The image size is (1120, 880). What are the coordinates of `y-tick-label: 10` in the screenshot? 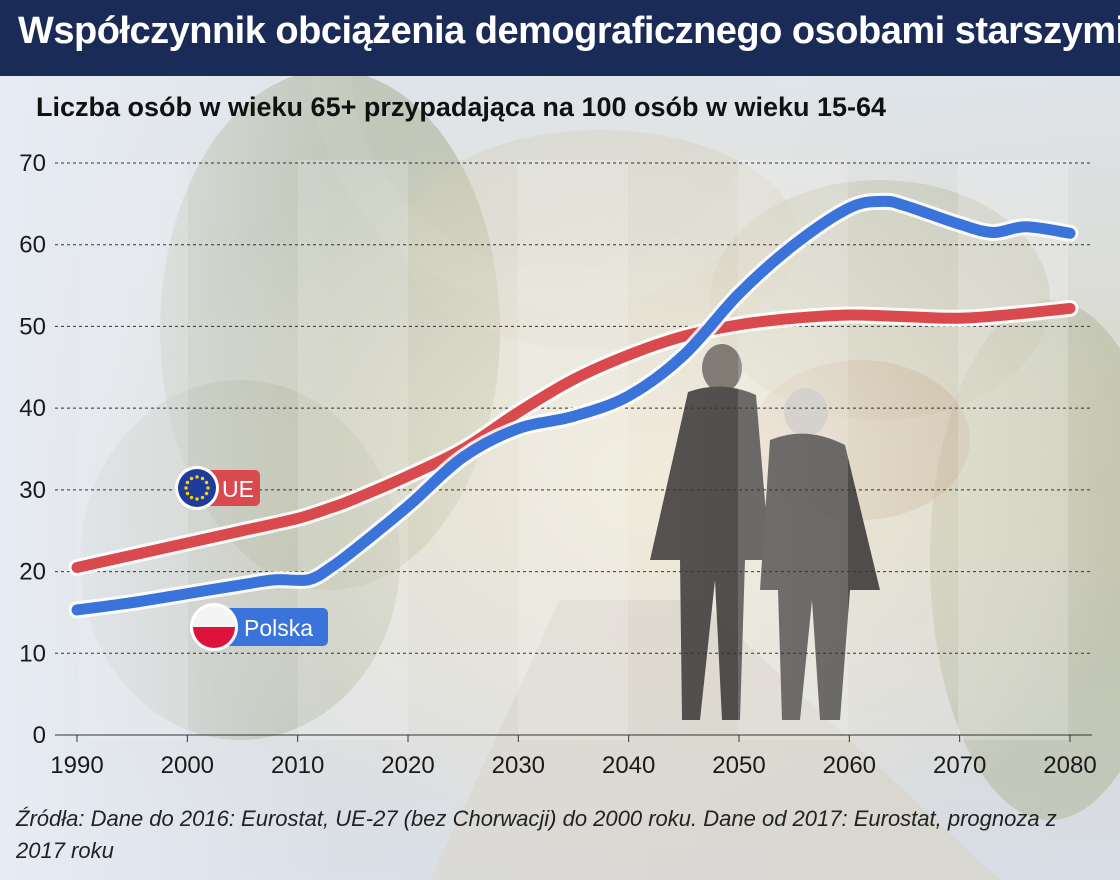 It's located at (32, 653).